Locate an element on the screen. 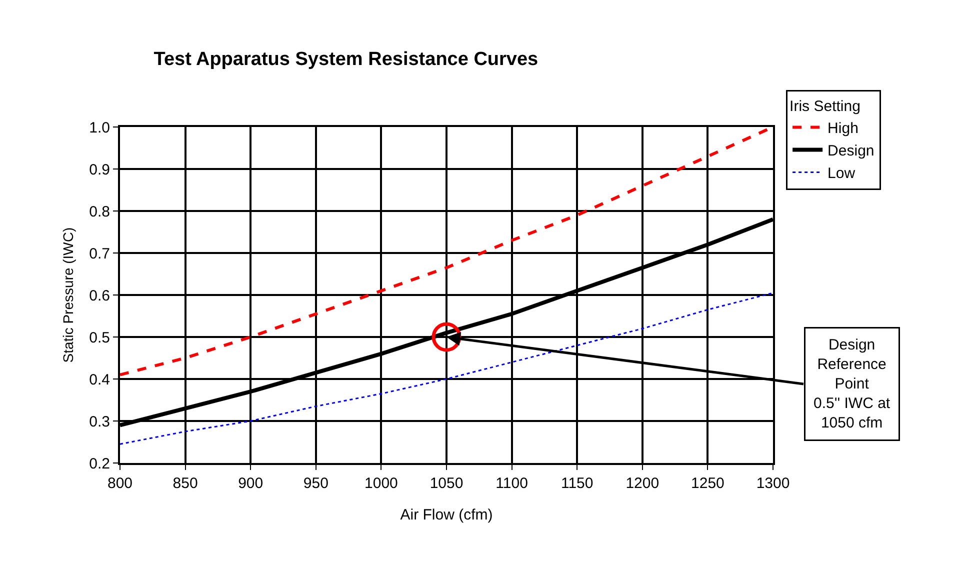 Image resolution: width=961 pixels, height=583 pixels. legend-label: High is located at coordinates (843, 129).